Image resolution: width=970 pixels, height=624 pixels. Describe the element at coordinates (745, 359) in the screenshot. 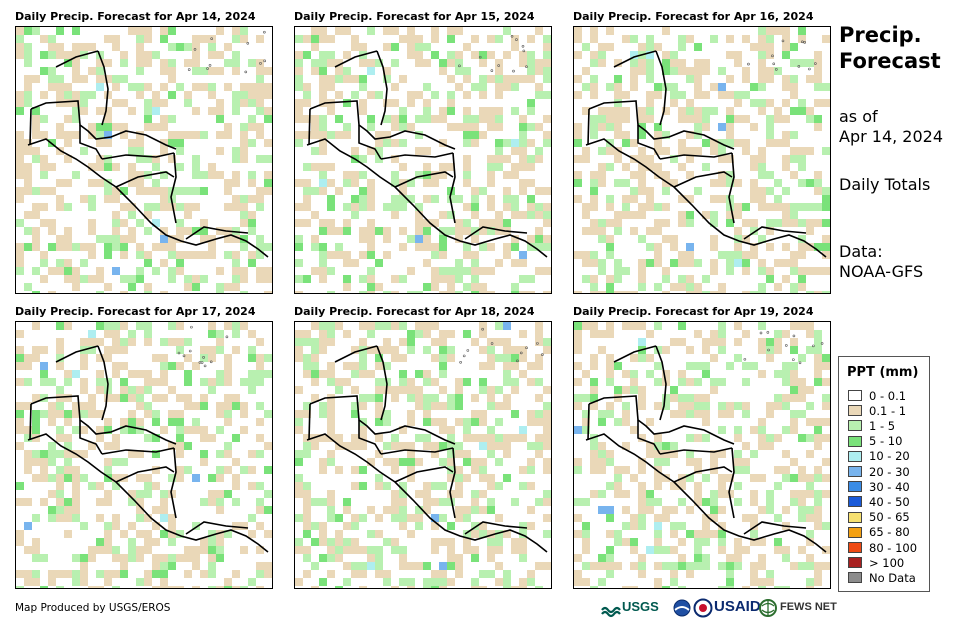

I see `island-outline` at that location.